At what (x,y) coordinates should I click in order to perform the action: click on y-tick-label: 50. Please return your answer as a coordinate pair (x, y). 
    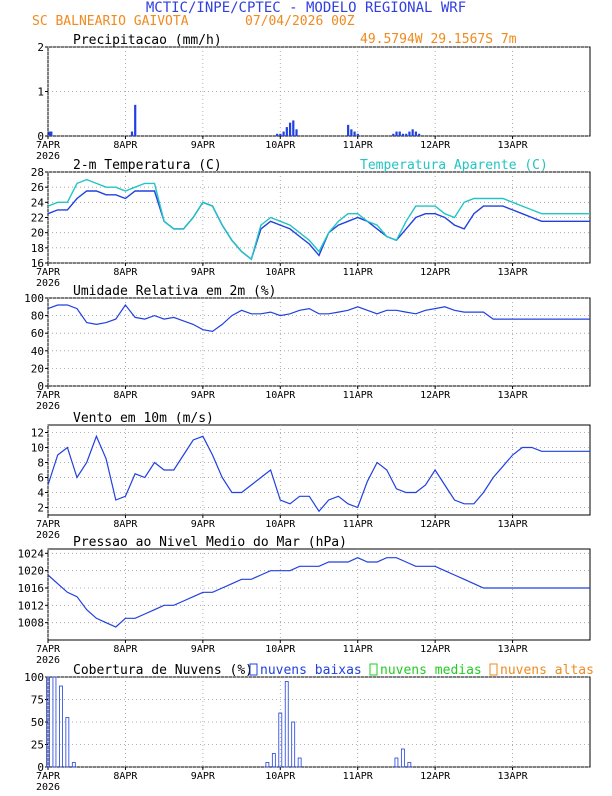
    Looking at the image, I should click on (37, 722).